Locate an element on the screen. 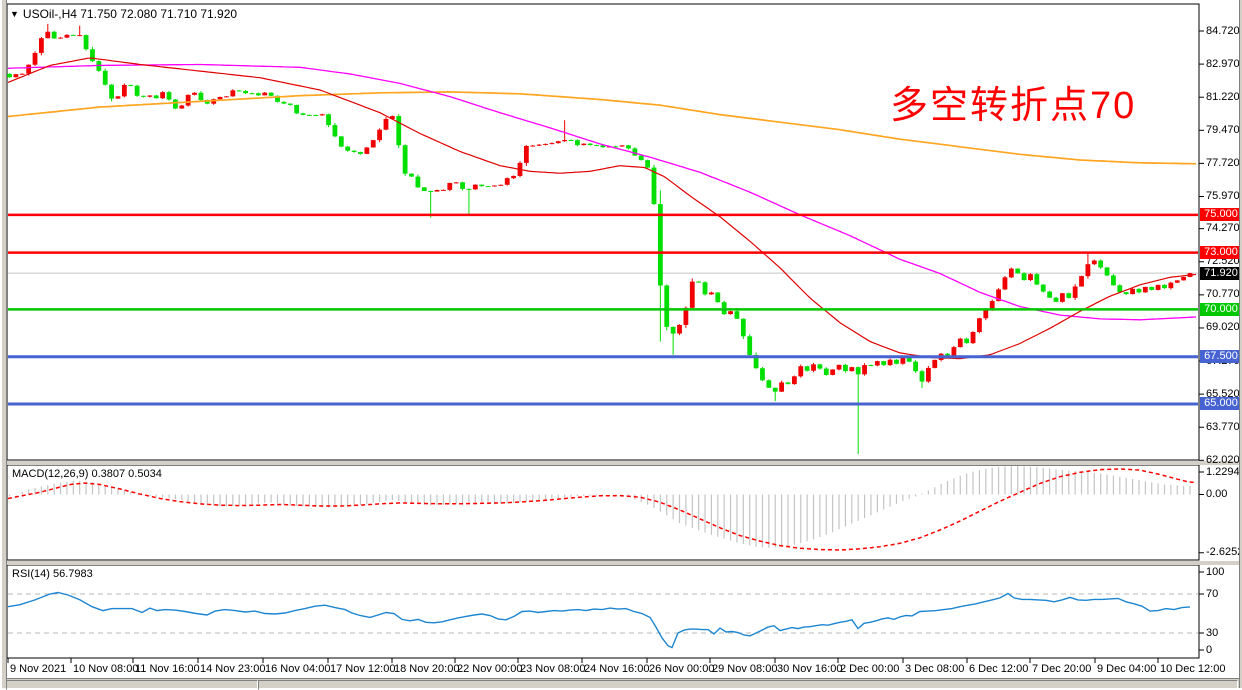 The width and height of the screenshot is (1242, 690). time-axis-label: 14 Nov 23:00 is located at coordinates (233, 669).